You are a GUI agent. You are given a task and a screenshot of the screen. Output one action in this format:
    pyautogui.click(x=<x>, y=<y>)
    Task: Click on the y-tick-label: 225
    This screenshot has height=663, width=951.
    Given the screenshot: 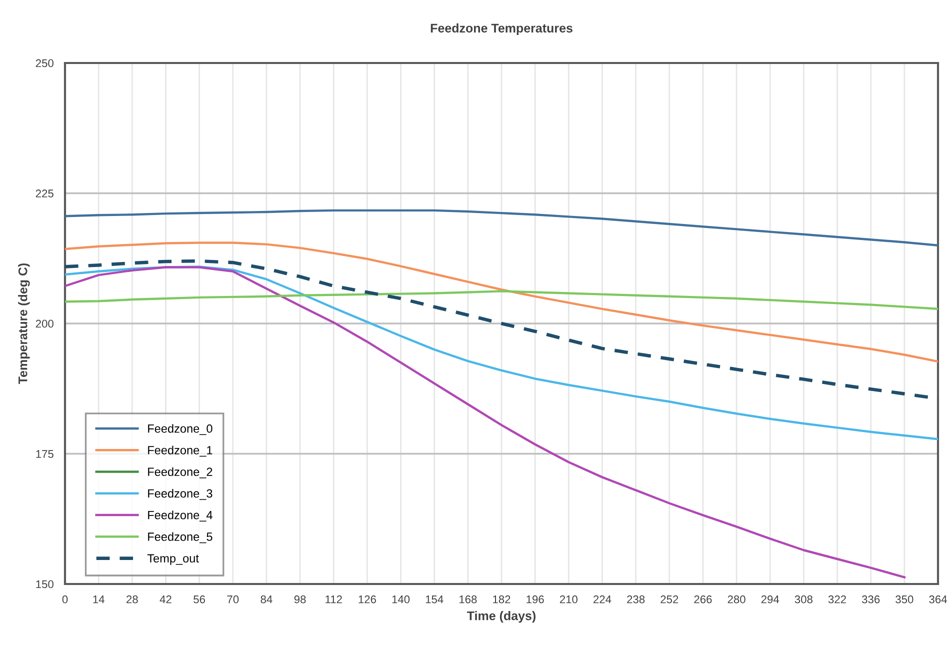 What is the action you would take?
    pyautogui.click(x=45, y=194)
    